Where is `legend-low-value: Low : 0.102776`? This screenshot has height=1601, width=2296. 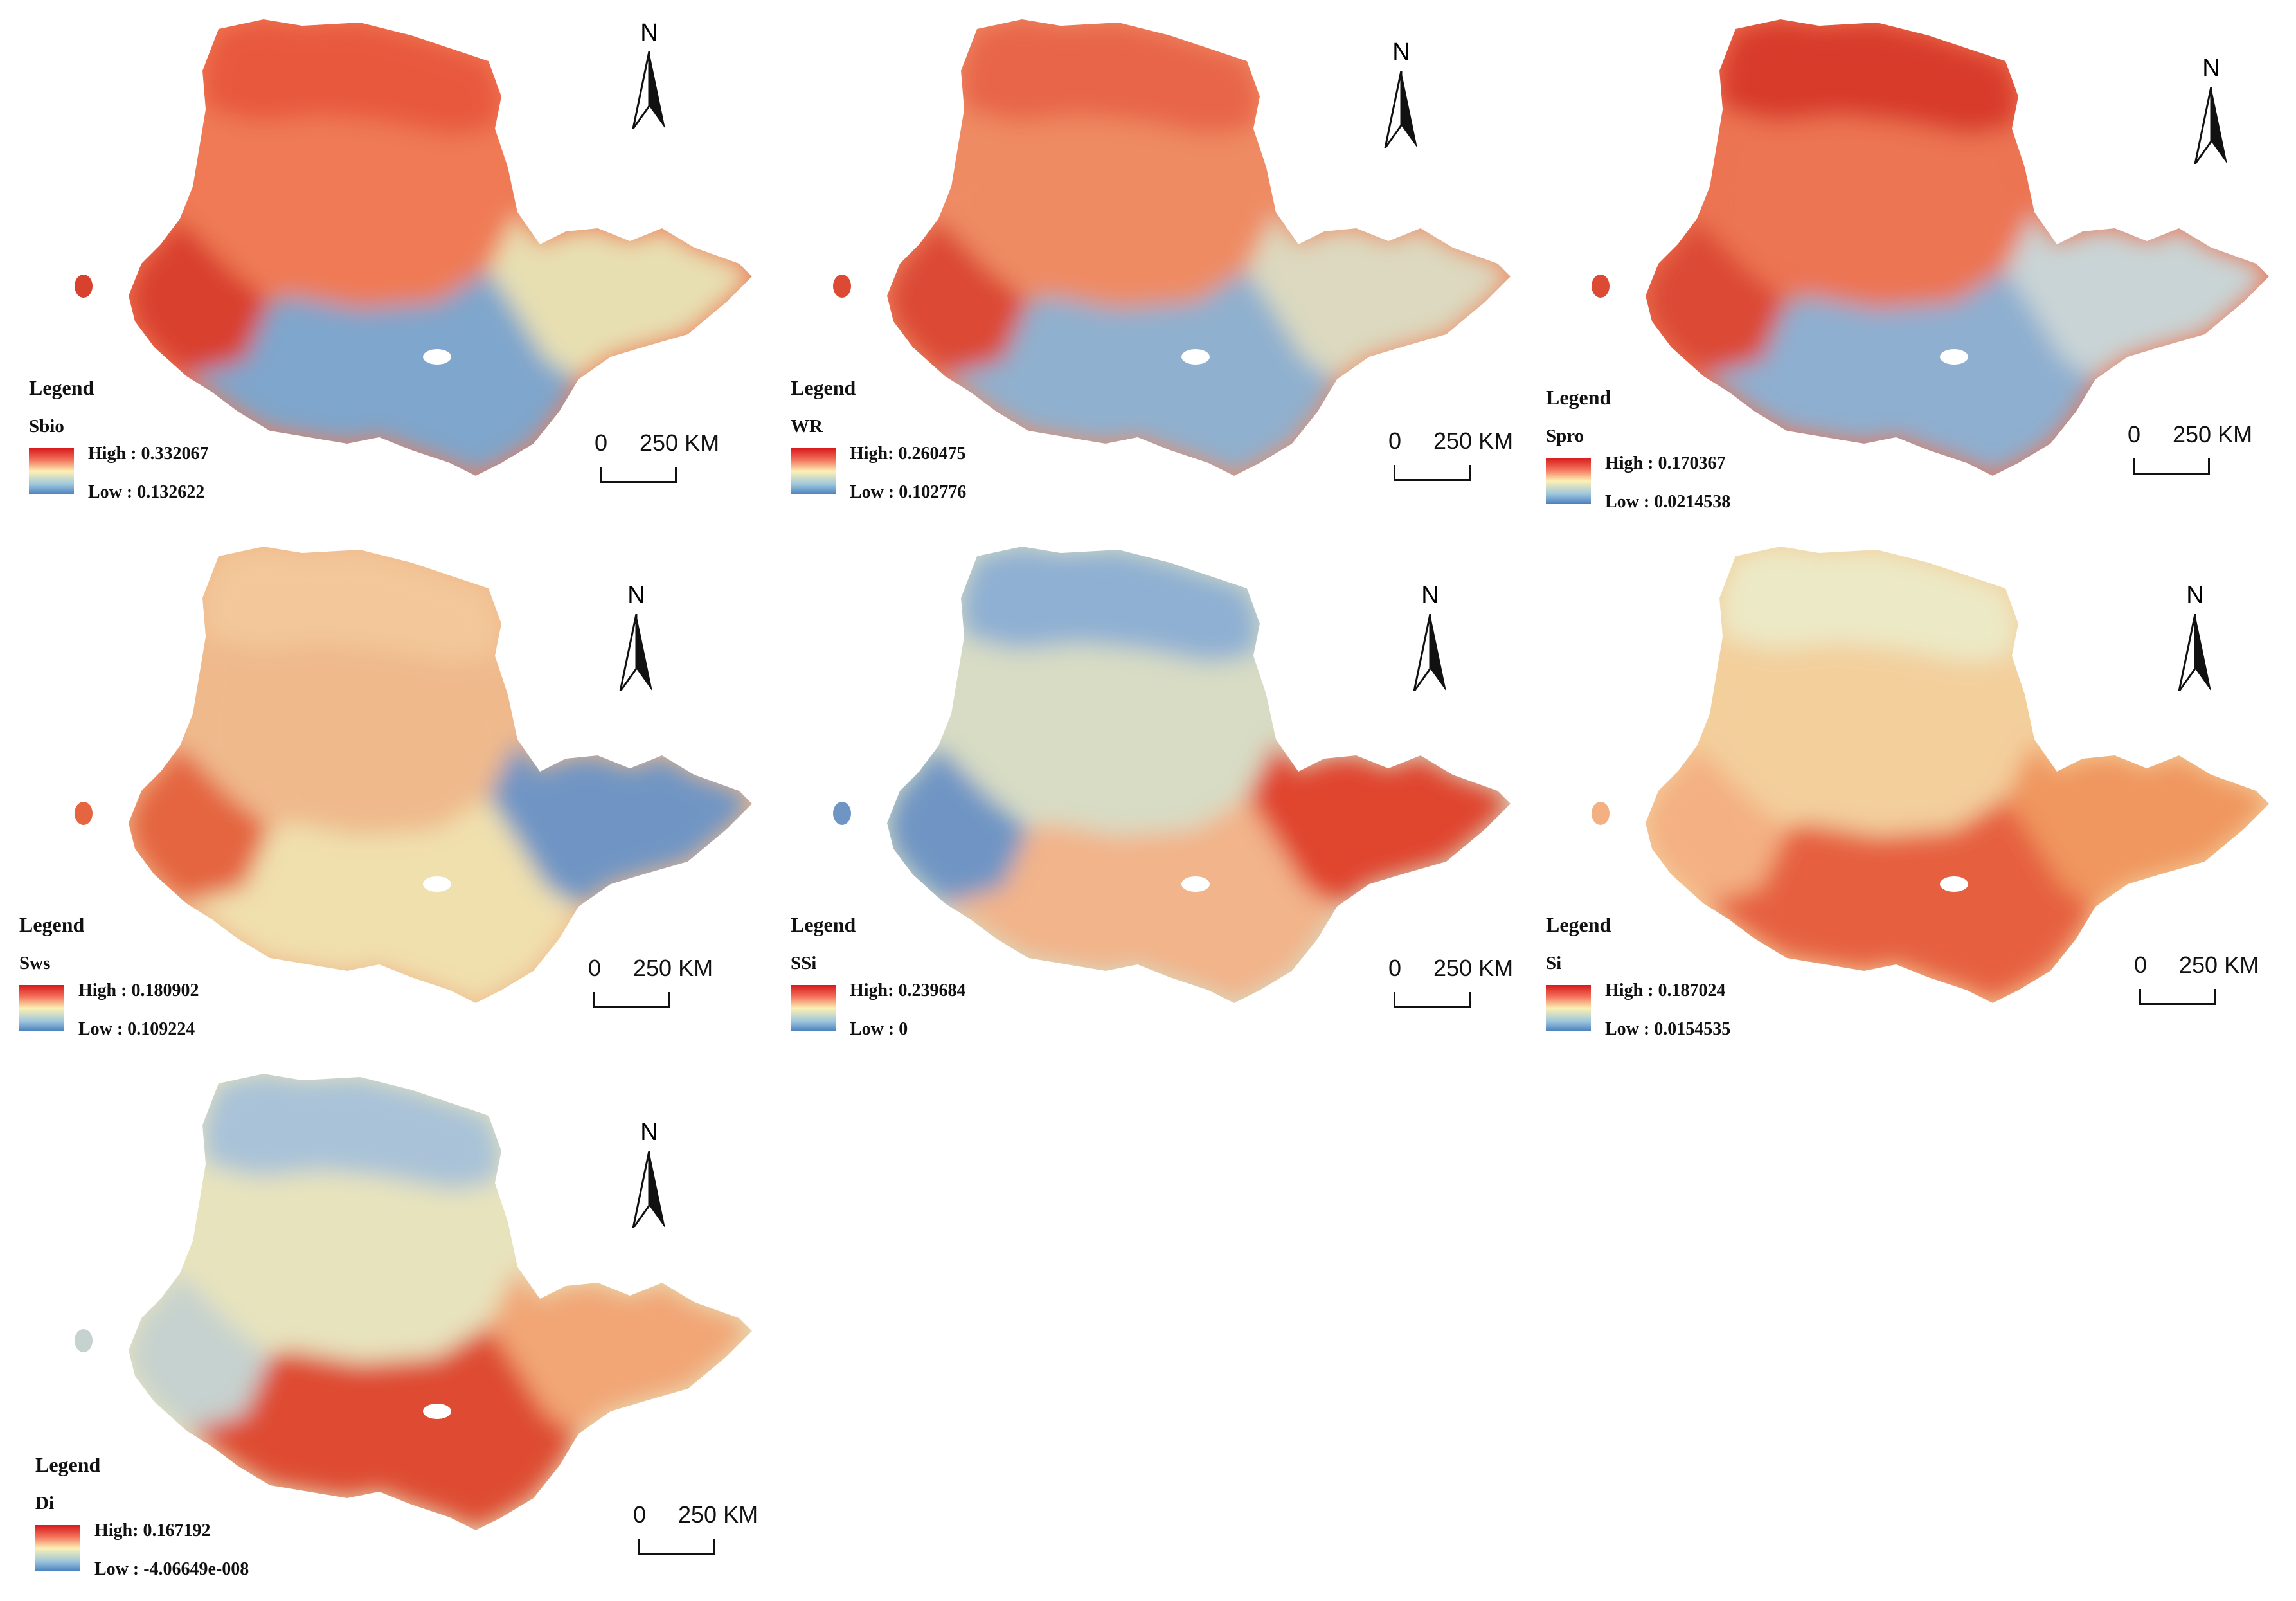 legend-low-value: Low : 0.102776 is located at coordinates (908, 492).